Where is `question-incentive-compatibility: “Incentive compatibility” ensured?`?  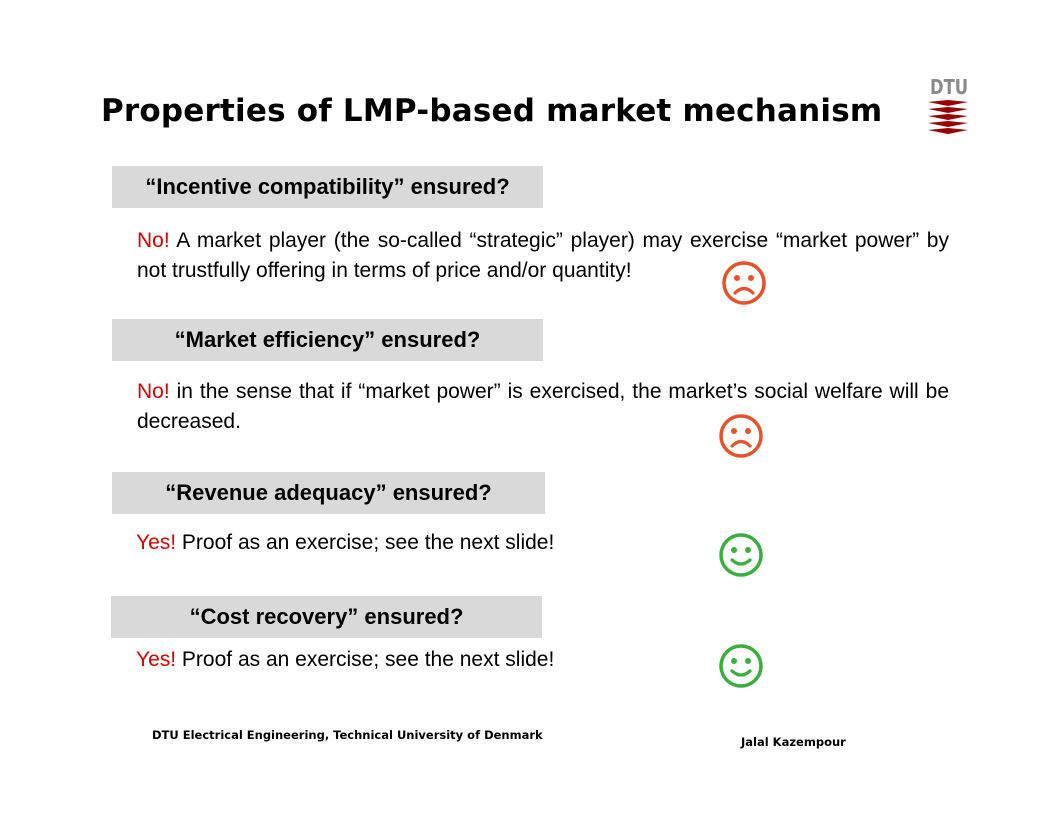
question-incentive-compatibility: “Incentive compatibility” ensured? is located at coordinates (327, 187).